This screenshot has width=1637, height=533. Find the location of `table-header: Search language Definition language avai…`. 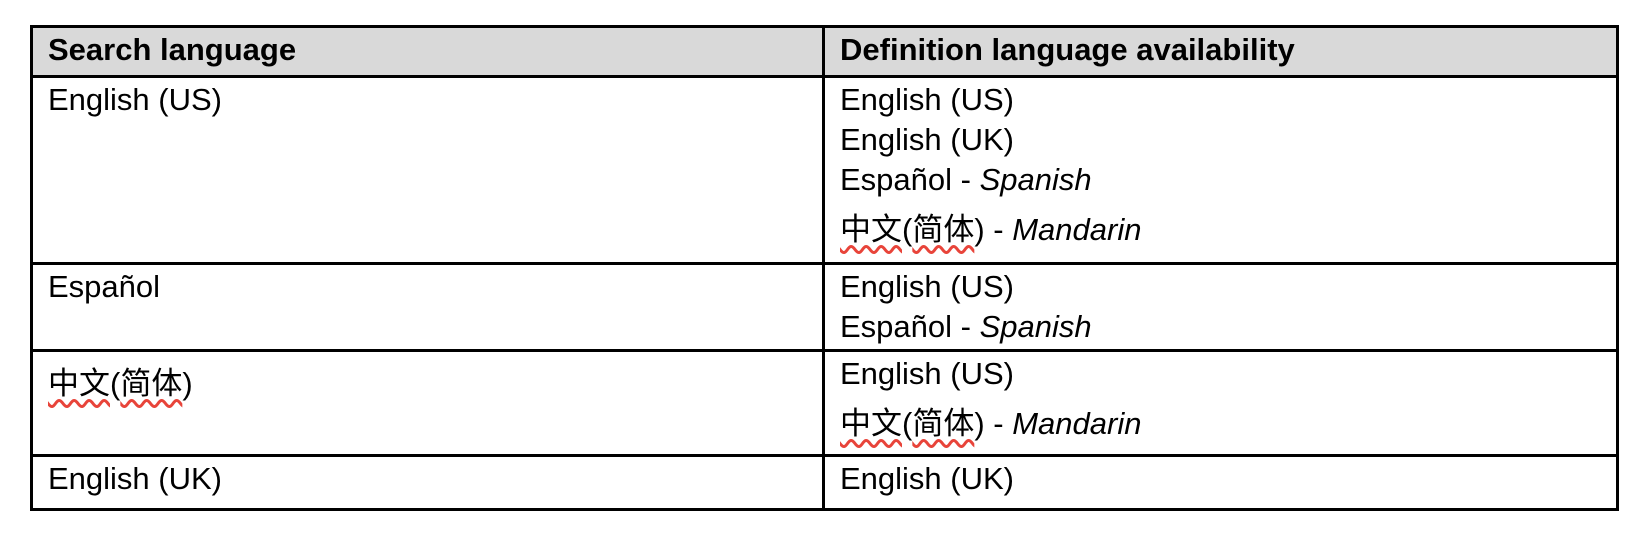

table-header: Search language Definition language avai… is located at coordinates (824, 51).